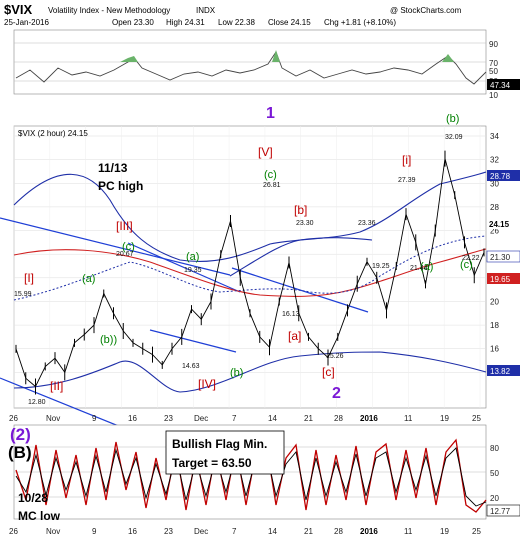 The image size is (520, 545). I want to click on wave-paren-2: (2), so click(20, 434).